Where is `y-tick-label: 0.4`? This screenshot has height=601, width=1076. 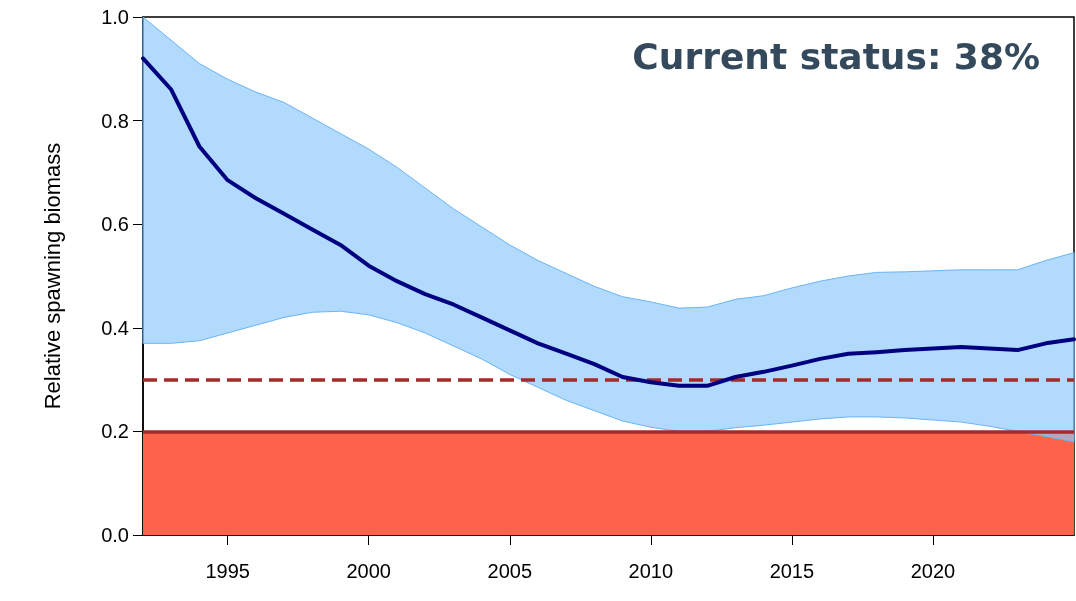
y-tick-label: 0.4 is located at coordinates (115, 327).